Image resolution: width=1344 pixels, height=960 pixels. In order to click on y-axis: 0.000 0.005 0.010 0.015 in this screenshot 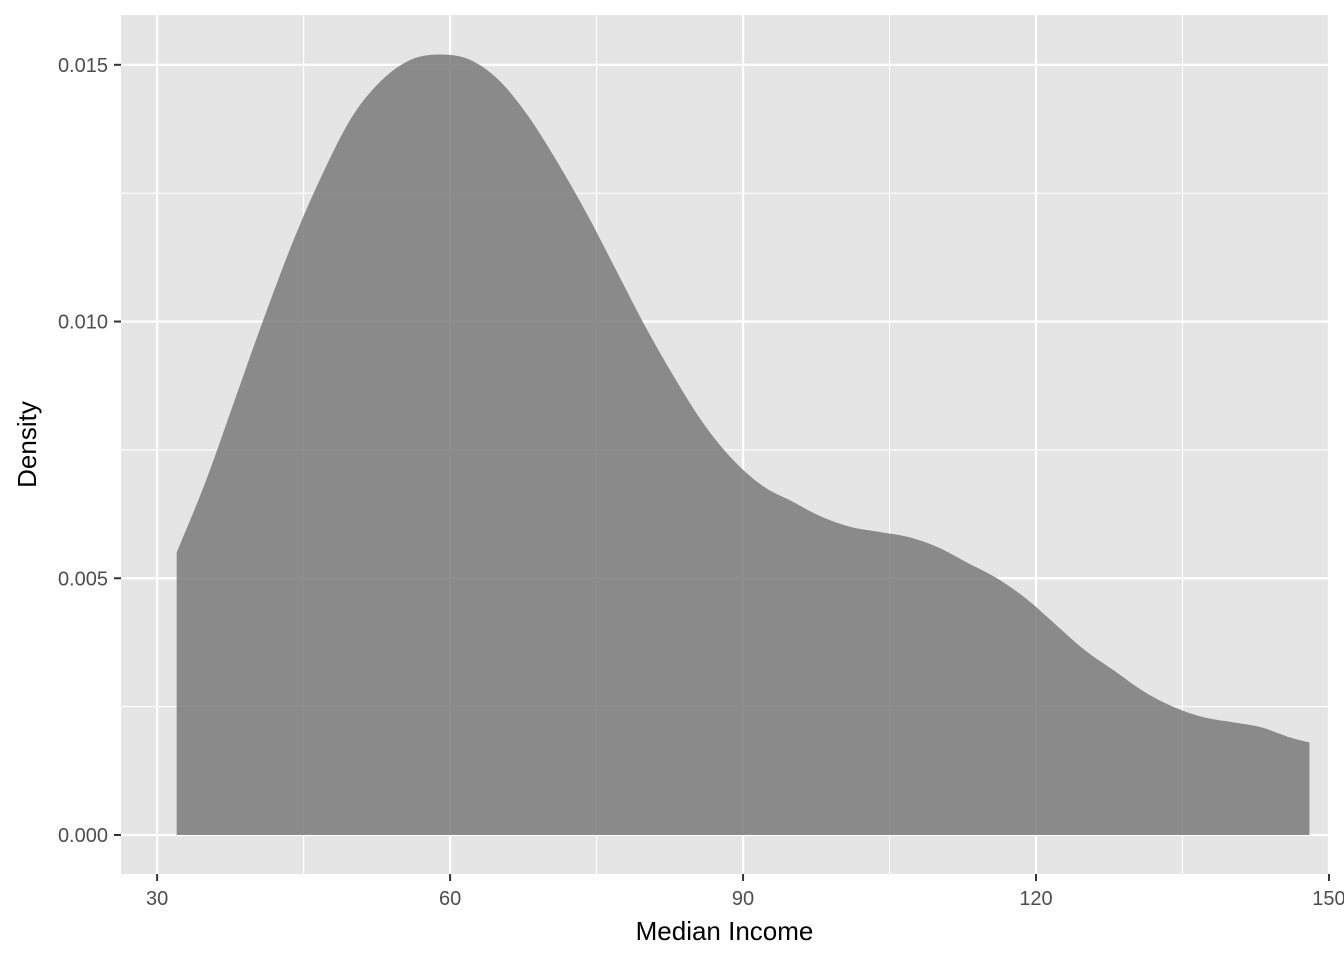, I will do `click(89, 451)`.